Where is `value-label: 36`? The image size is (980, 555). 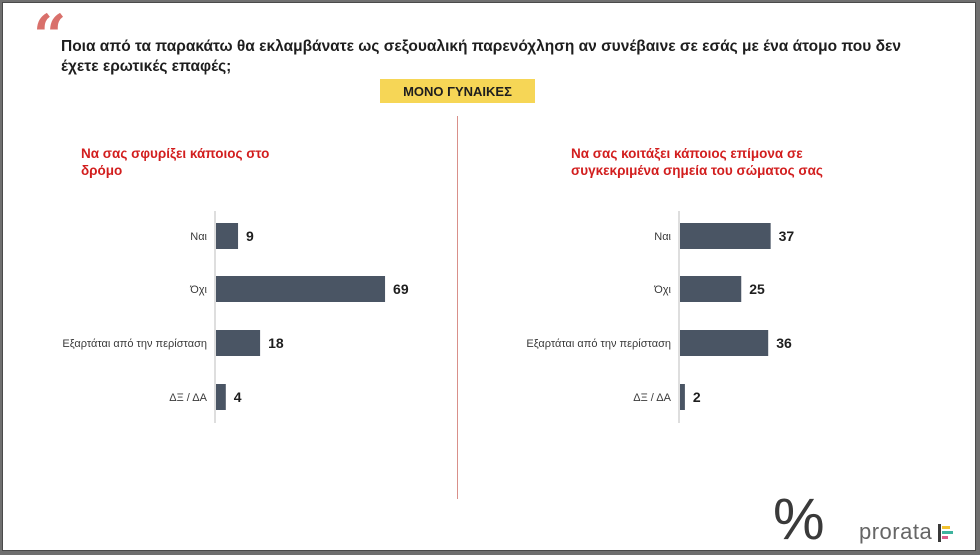
value-label: 36 is located at coordinates (784, 343).